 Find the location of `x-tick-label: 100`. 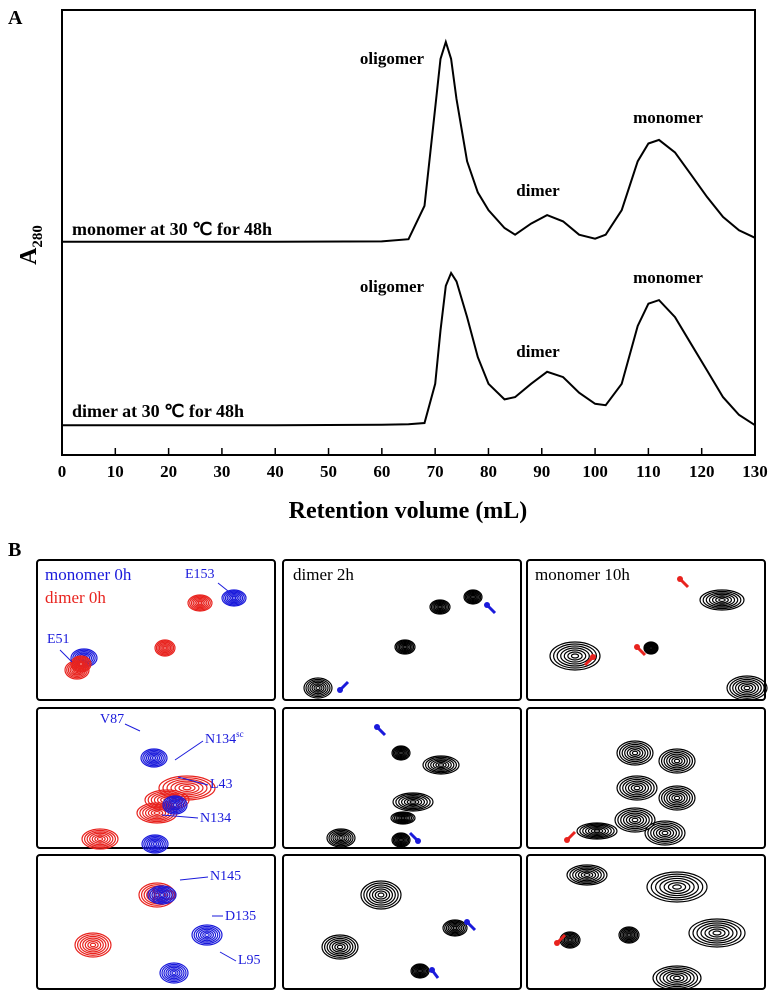

x-tick-label: 100 is located at coordinates (595, 471).